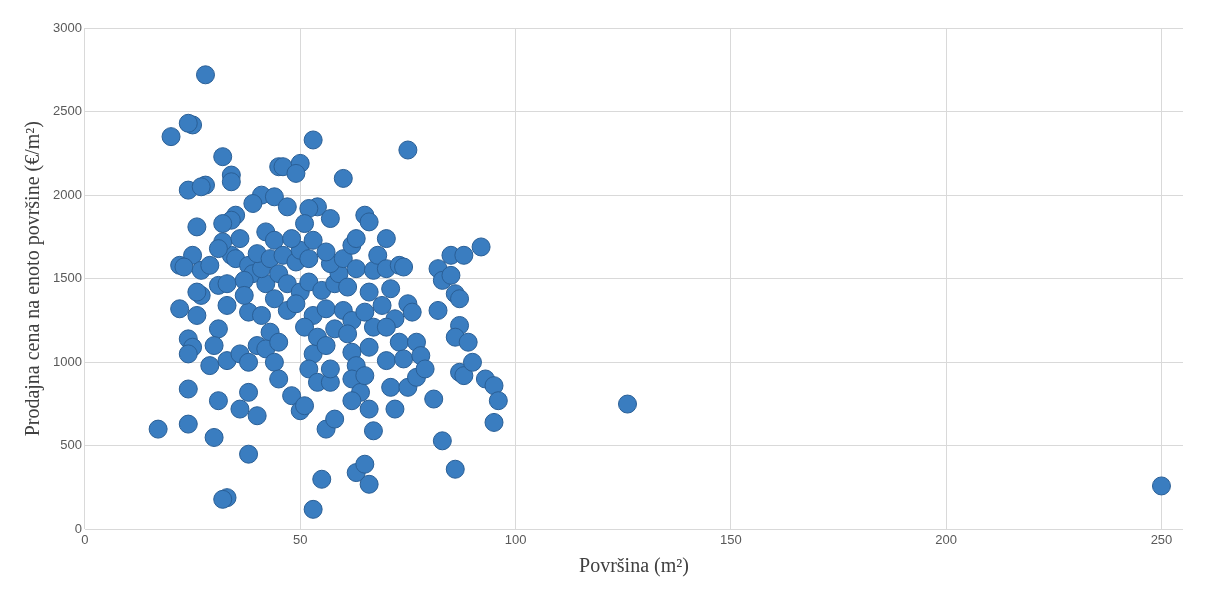  I want to click on y-tick-label: 0, so click(78, 528).